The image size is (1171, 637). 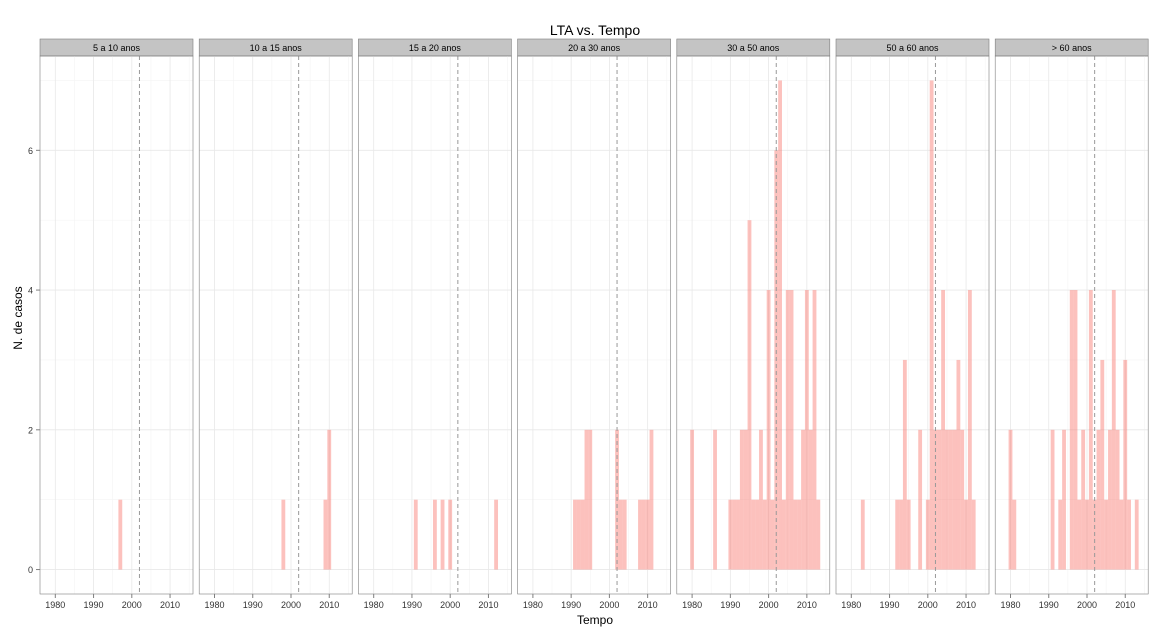 I want to click on facet-panel: 15 a 20 anos 1980 1990 2000 2010, so click(x=435, y=324).